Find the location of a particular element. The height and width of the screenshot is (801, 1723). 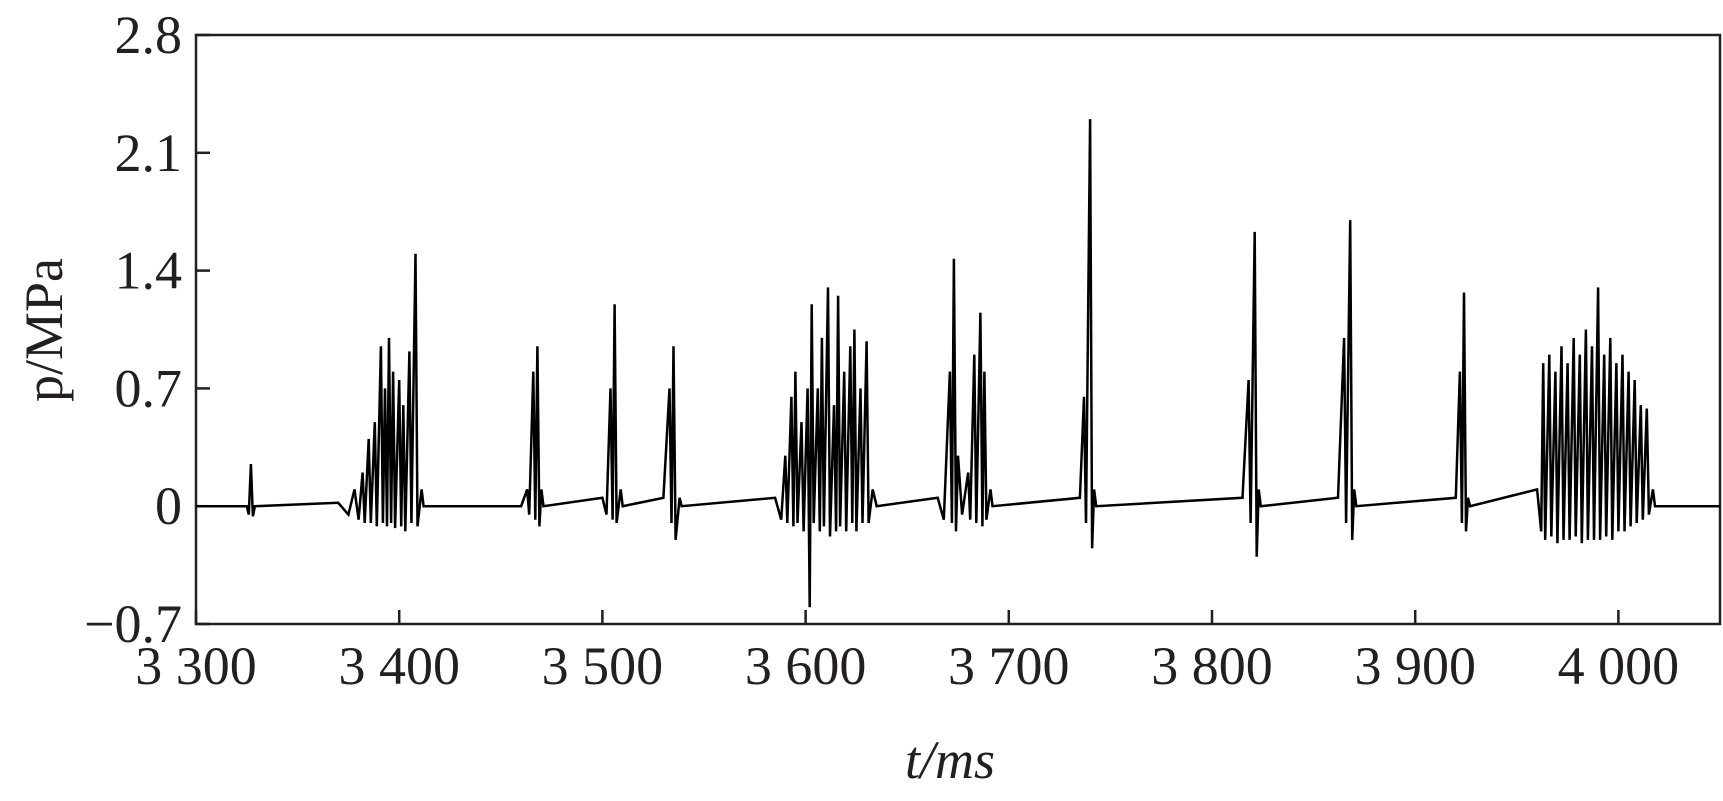

x-tick-label: 3 700 is located at coordinates (1009, 666).